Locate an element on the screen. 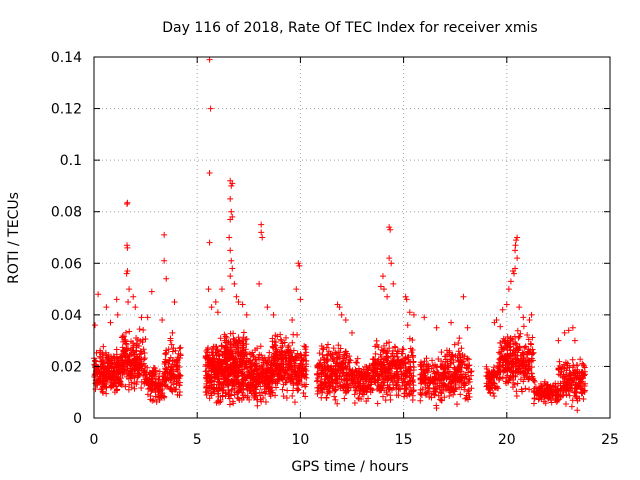 The height and width of the screenshot is (480, 640). x-tick-label: 20 is located at coordinates (507, 440).